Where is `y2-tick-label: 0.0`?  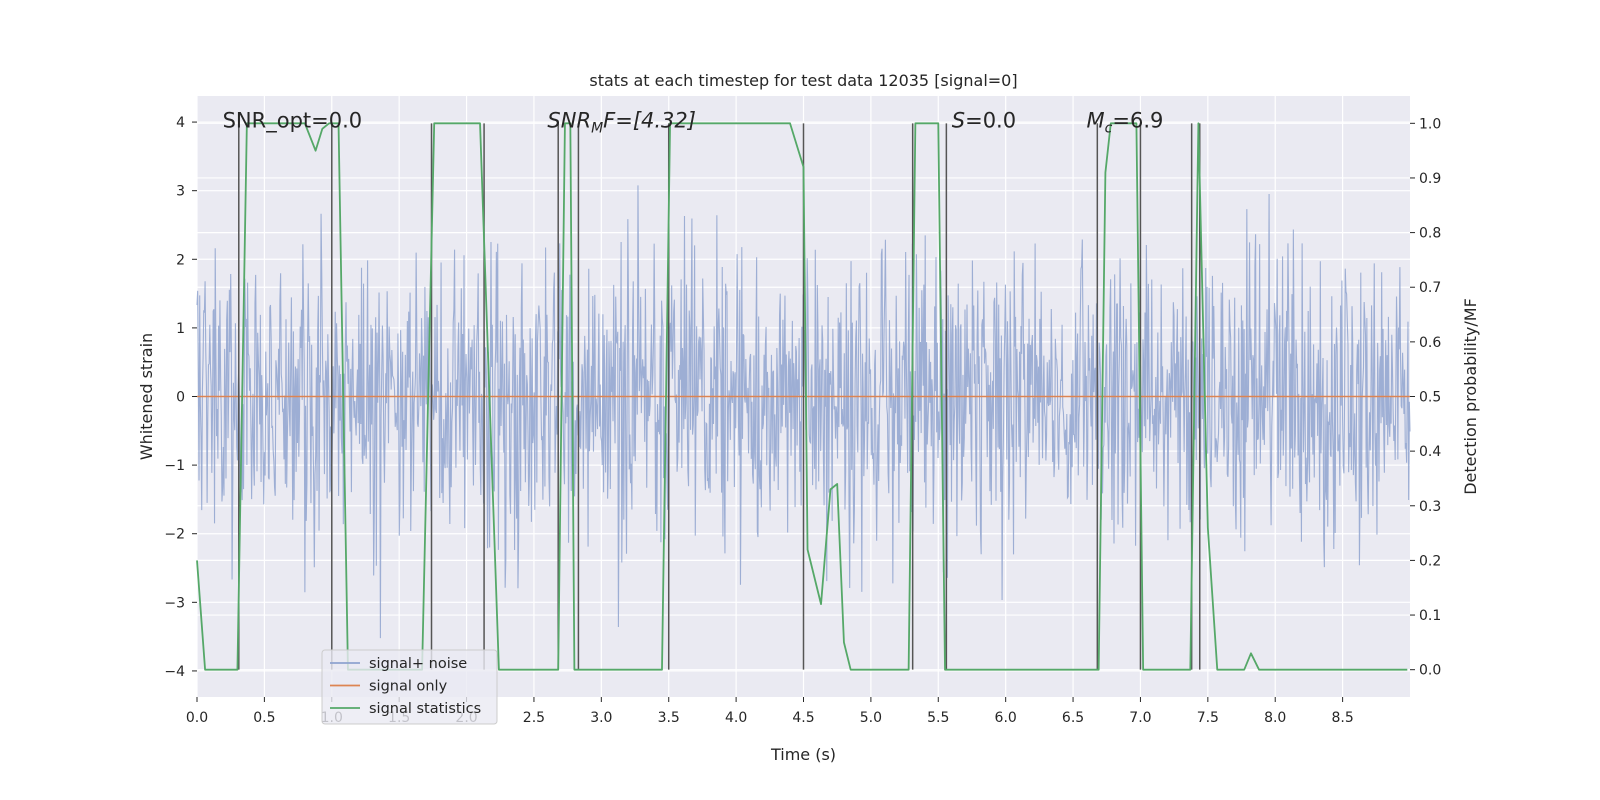
y2-tick-label: 0.0 is located at coordinates (1430, 671).